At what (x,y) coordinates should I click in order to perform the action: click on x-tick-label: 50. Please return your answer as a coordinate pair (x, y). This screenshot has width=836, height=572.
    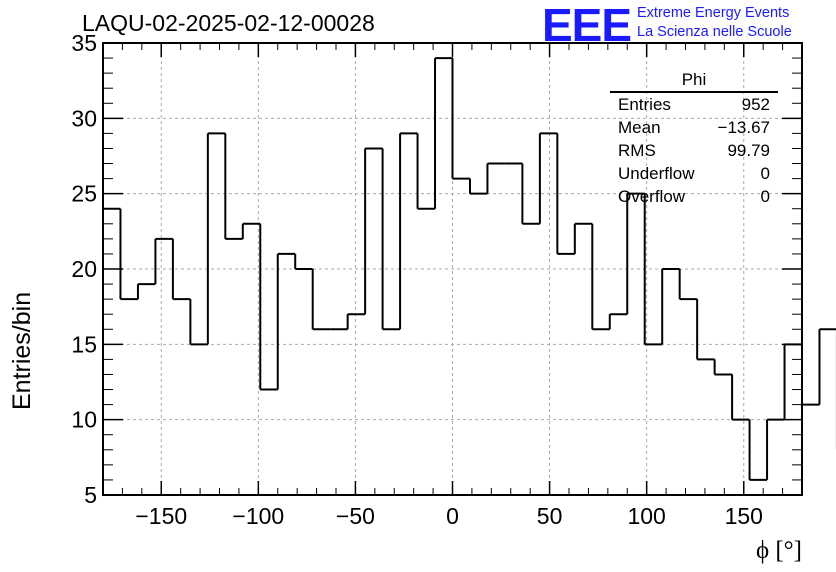
    Looking at the image, I should click on (550, 516).